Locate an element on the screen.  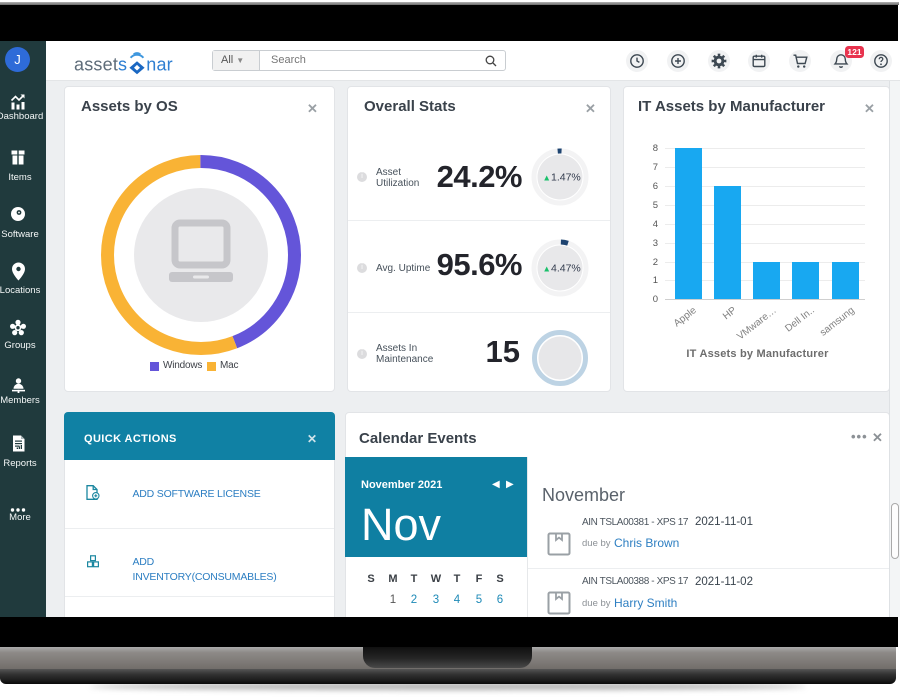
svg-text: 1.47% is located at coordinates (566, 178).